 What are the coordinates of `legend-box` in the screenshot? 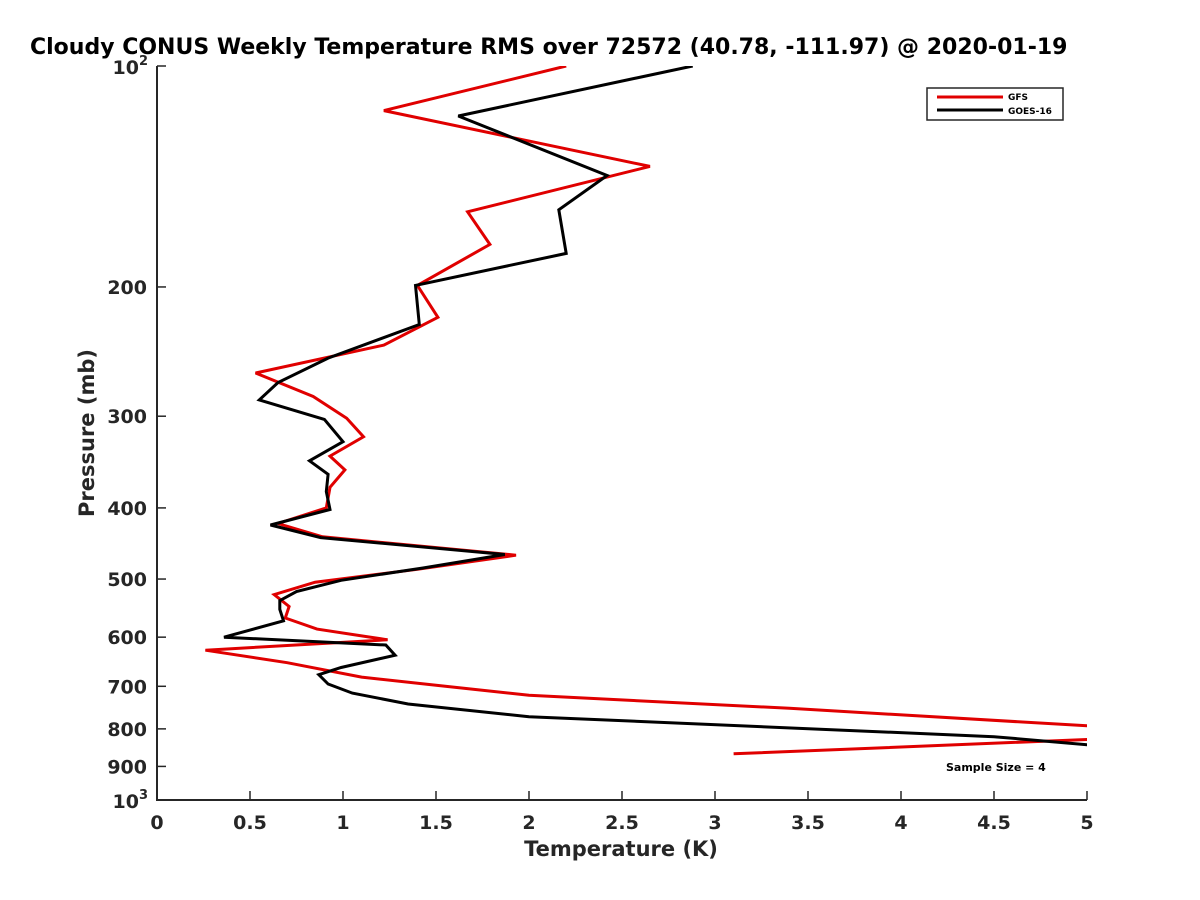 It's located at (995, 104).